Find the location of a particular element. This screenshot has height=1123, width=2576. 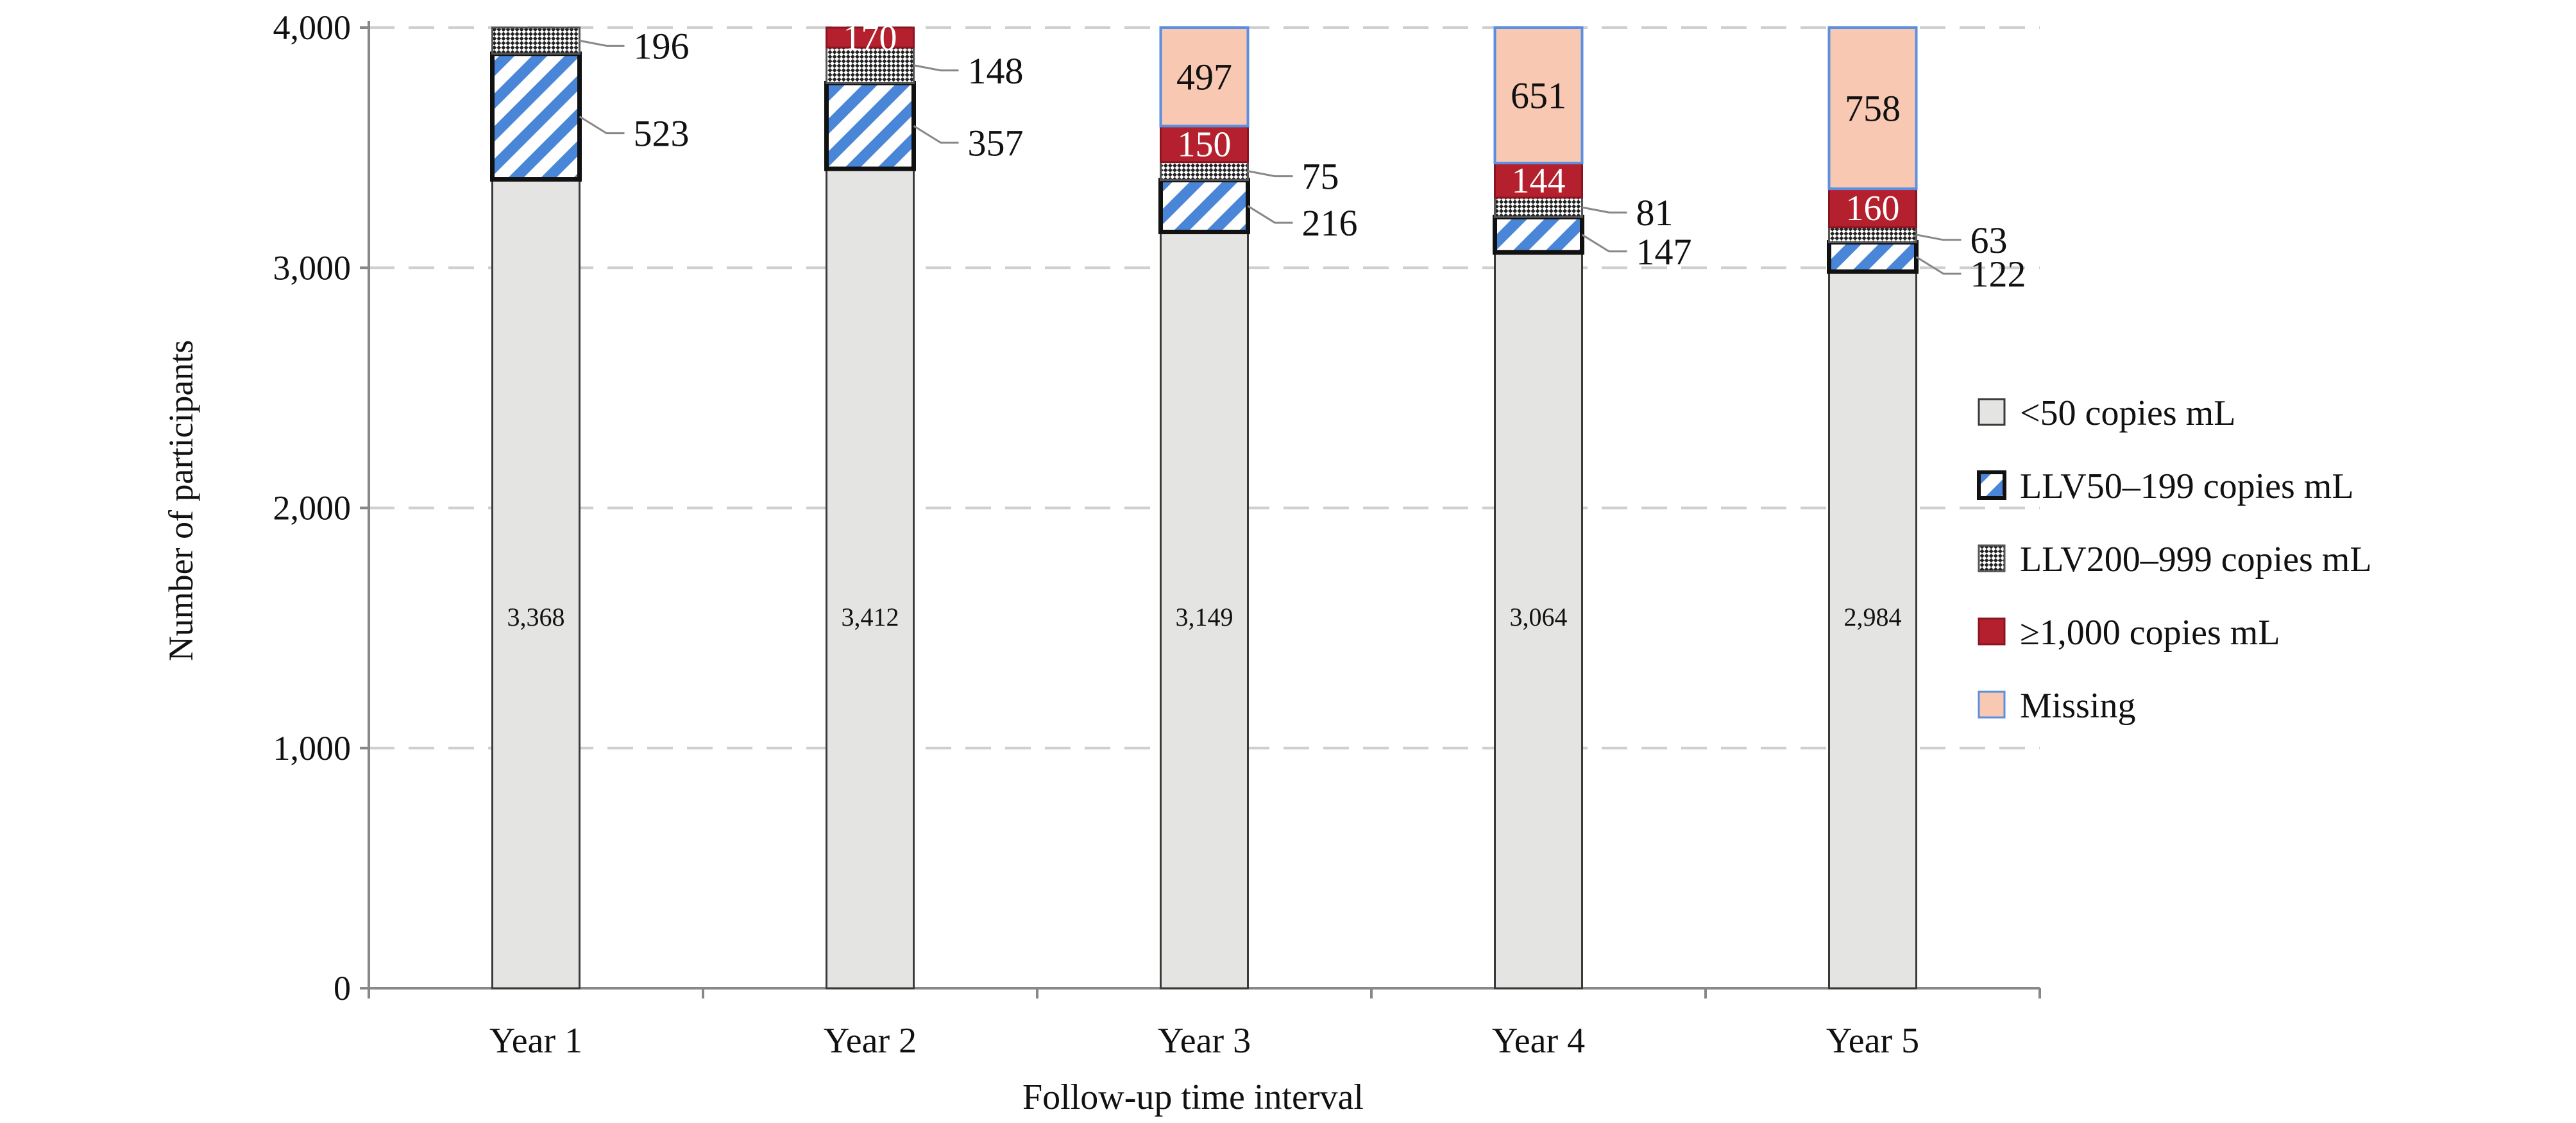

legend-label: LLV50–199 copies mL is located at coordinates (2187, 486).